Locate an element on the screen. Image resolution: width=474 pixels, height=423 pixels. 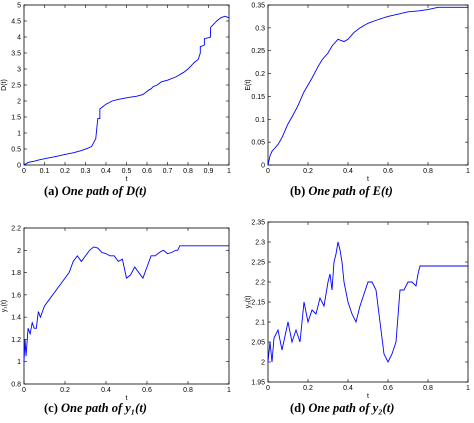
y-tick-label: 0.8 is located at coordinates (16, 385).